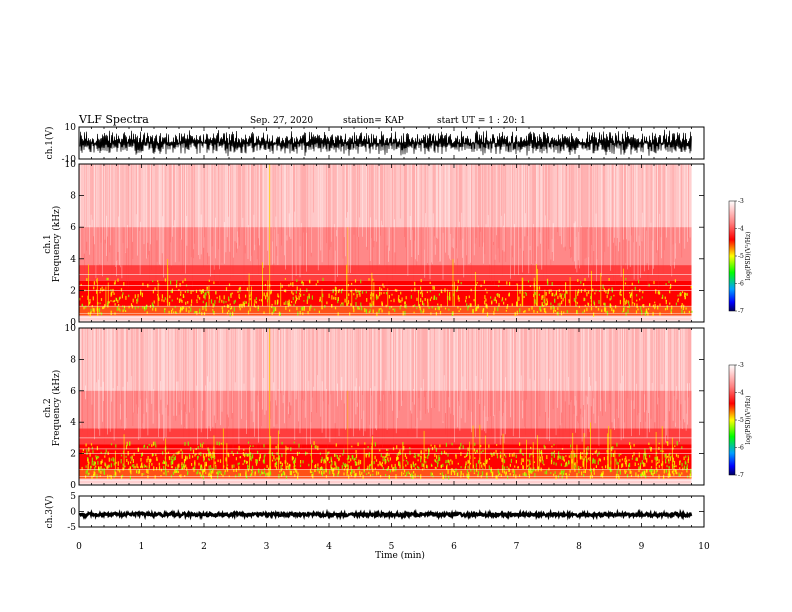  I want to click on ch2-spectrogram-tick-label: 10, so click(71, 329).